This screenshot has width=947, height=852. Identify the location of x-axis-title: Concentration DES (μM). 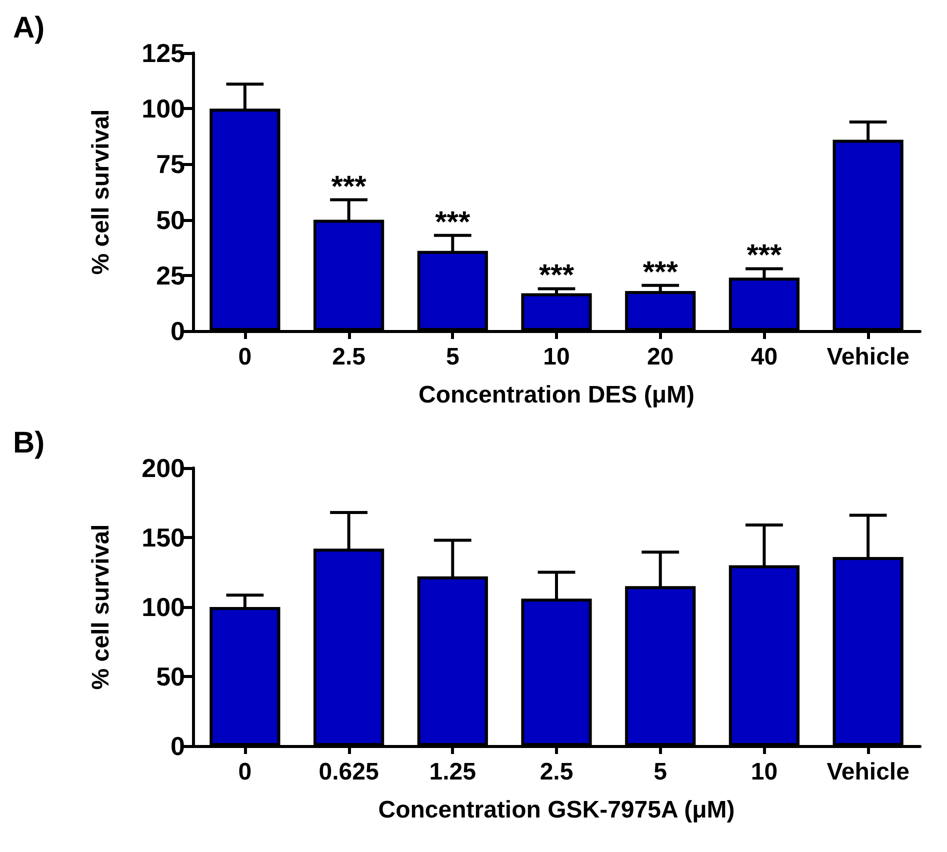
(556, 395).